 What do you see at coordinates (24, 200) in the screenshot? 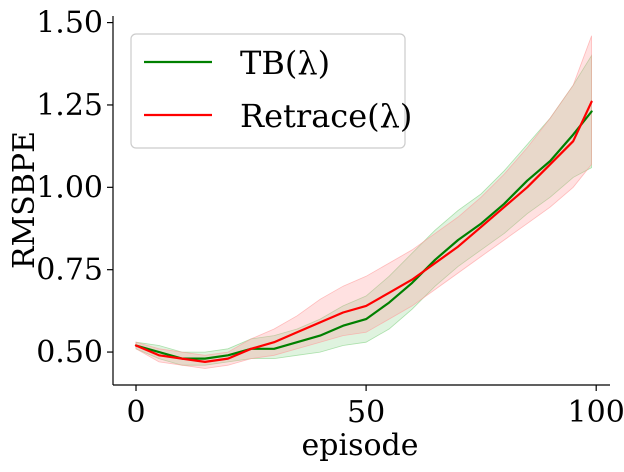
I see `y-axis-title: RMSBPE` at bounding box center [24, 200].